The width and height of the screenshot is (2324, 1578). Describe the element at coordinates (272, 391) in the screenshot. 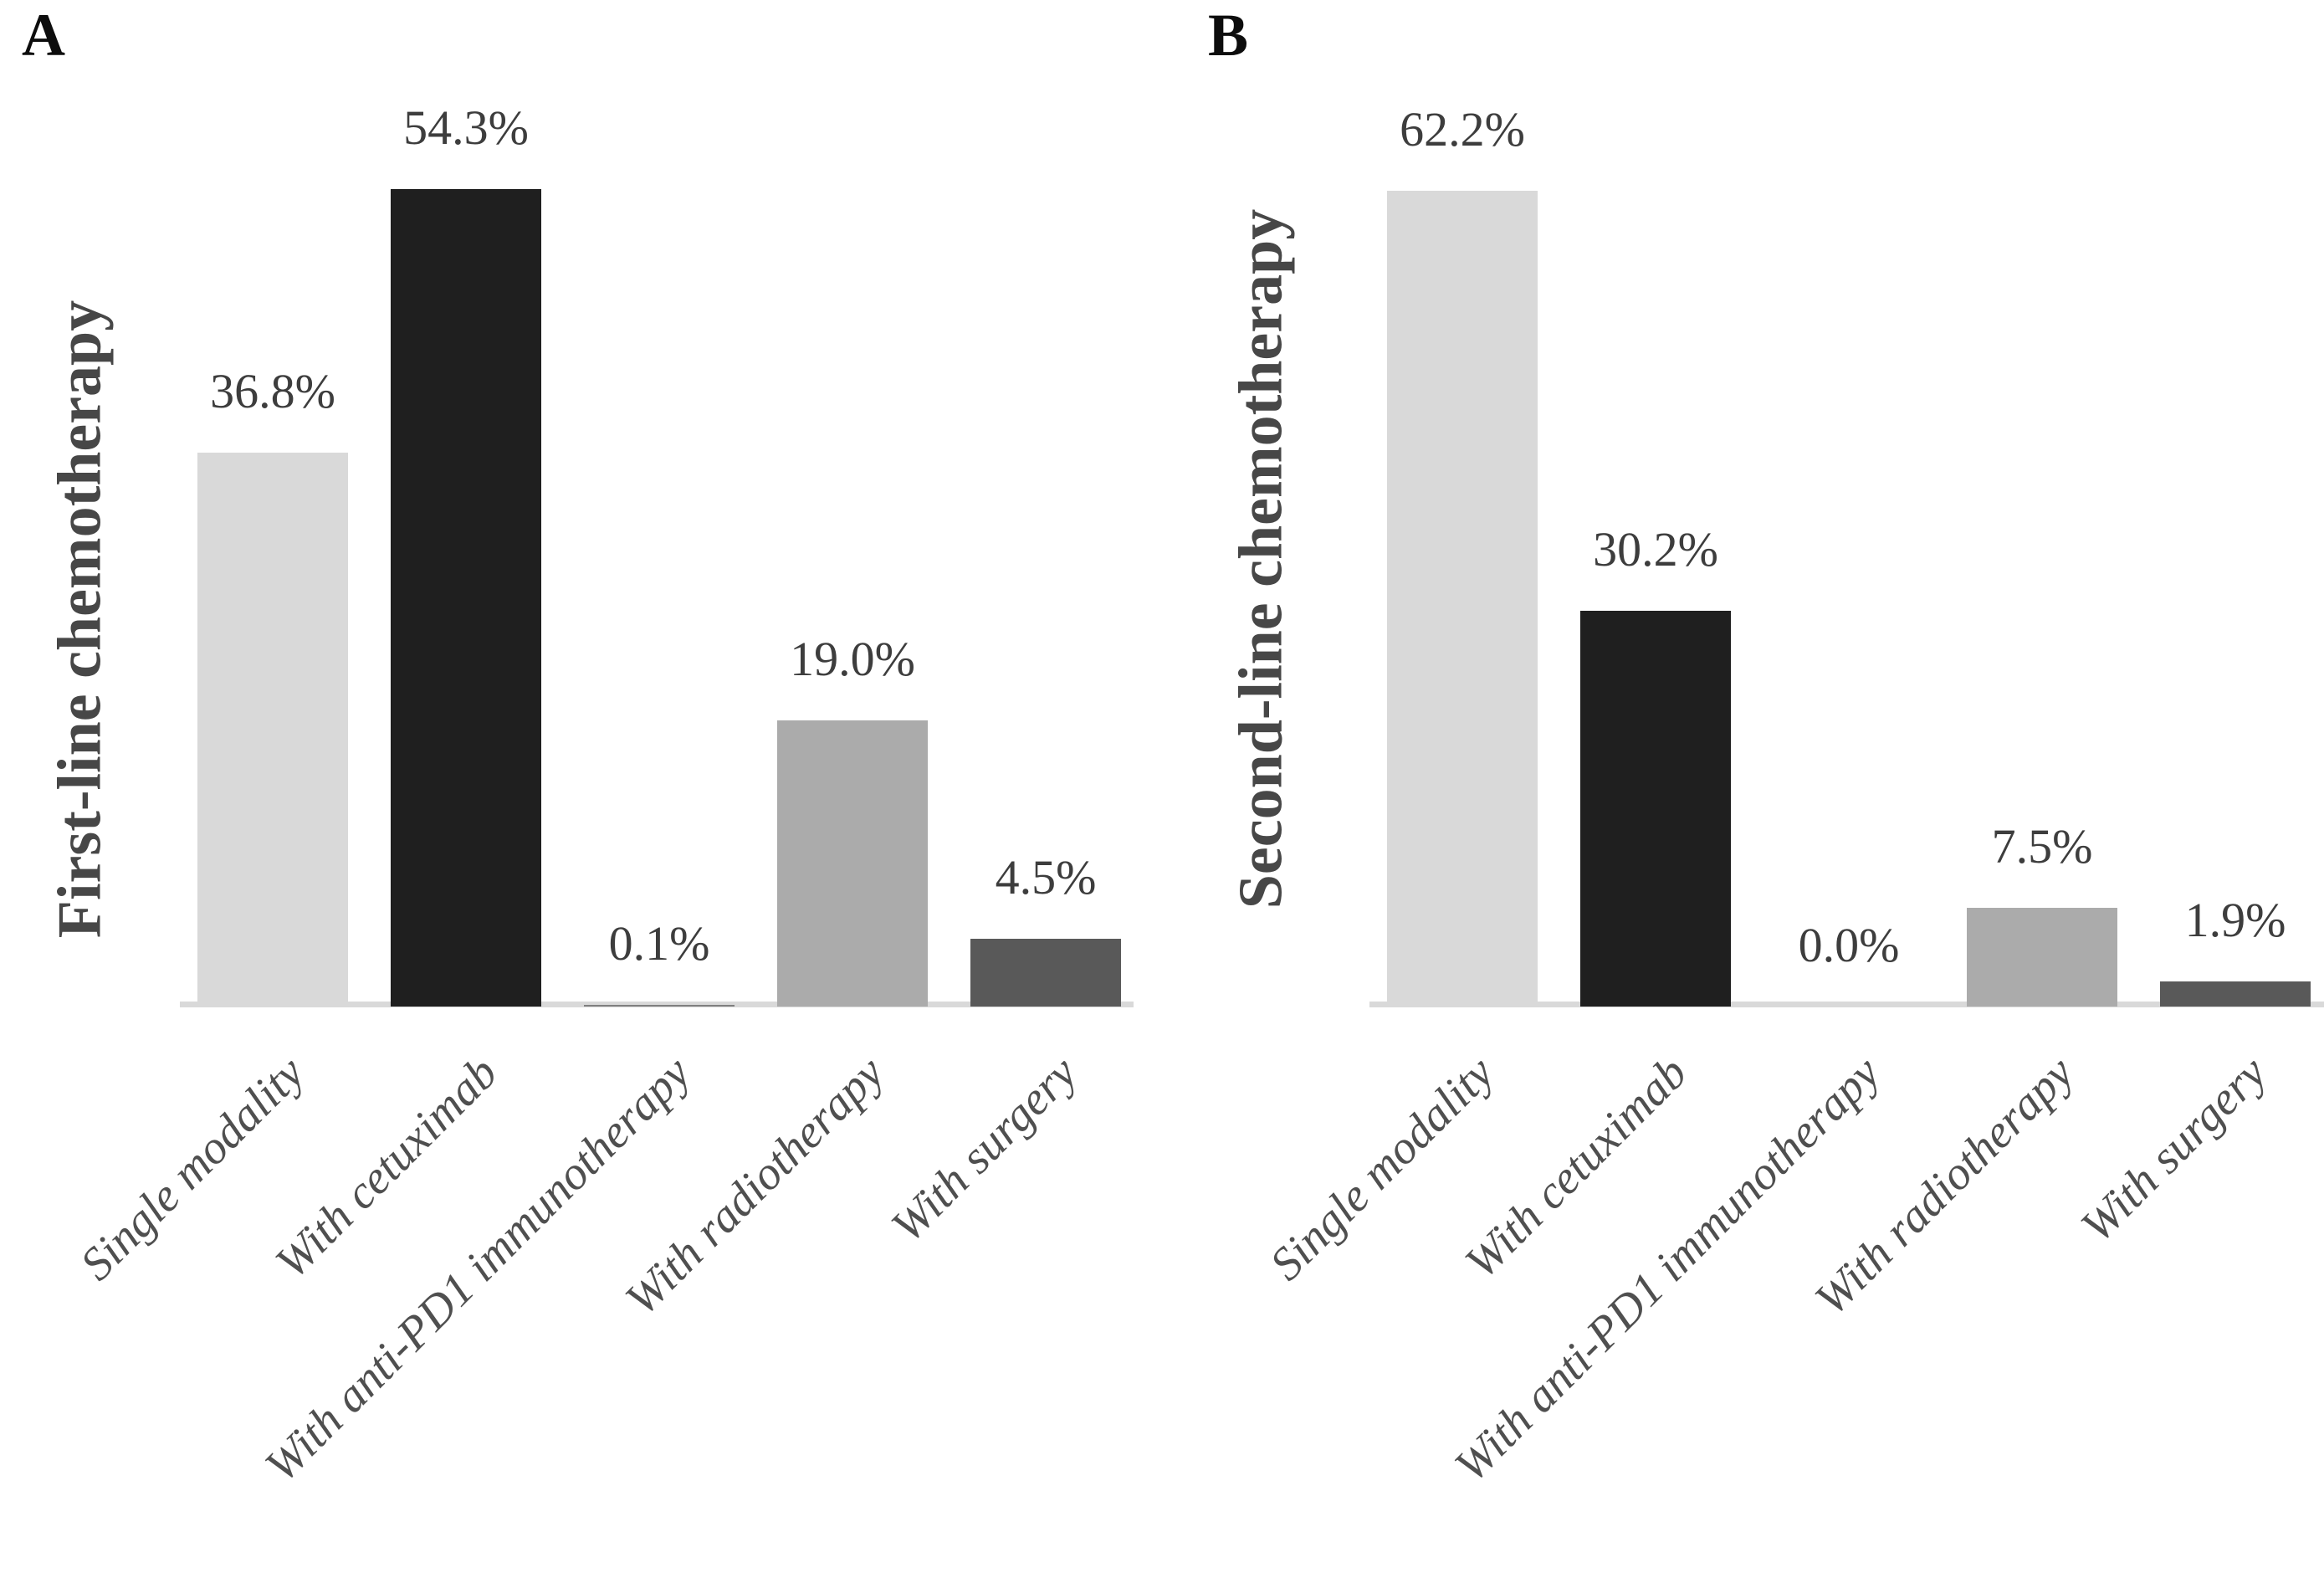

I see `bar-value-label-single-modality: 36.8%` at that location.